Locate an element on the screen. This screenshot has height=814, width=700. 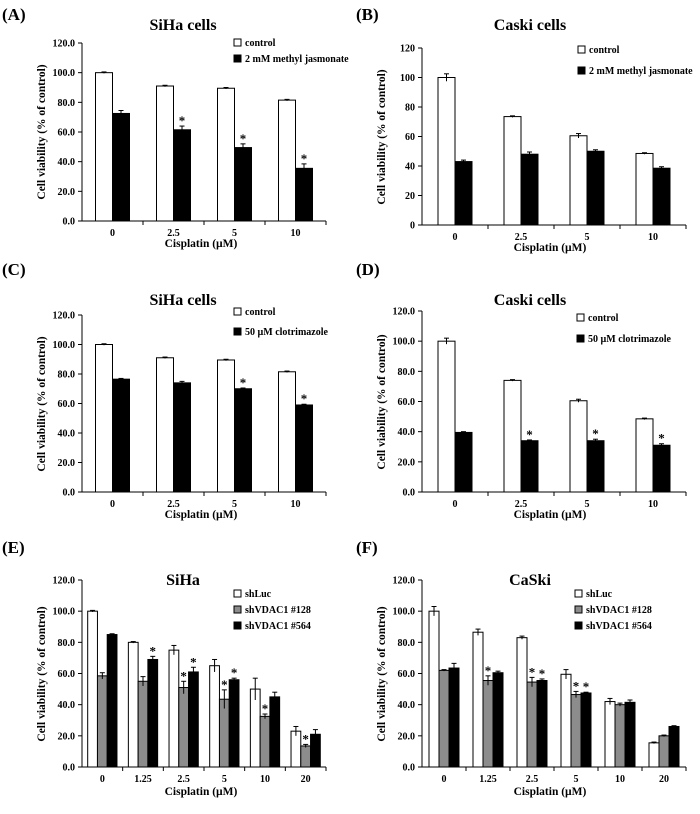
legend-label: 50 µM clotrimazole is located at coordinates (630, 339).